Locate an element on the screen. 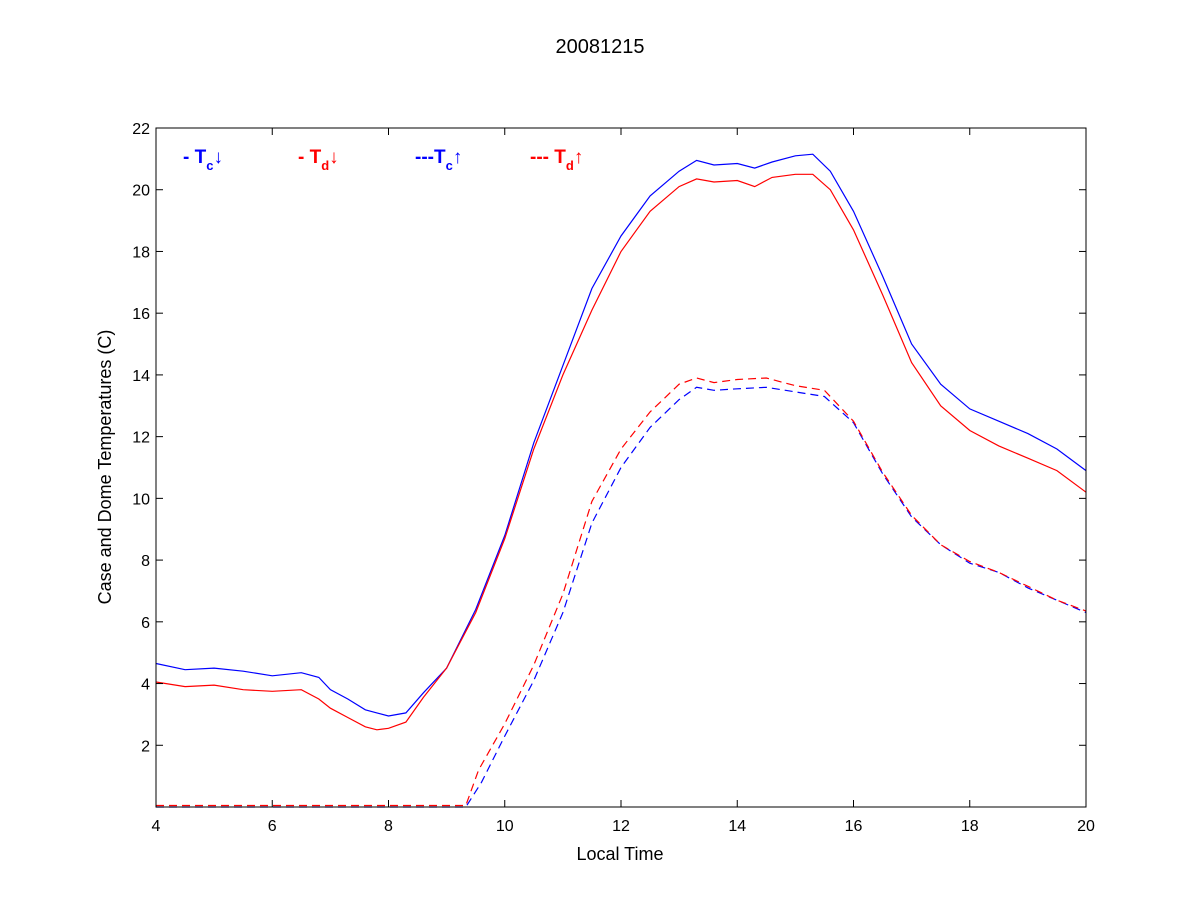 The height and width of the screenshot is (900, 1200). legend-entry-1: - Tc↓ is located at coordinates (203, 160).